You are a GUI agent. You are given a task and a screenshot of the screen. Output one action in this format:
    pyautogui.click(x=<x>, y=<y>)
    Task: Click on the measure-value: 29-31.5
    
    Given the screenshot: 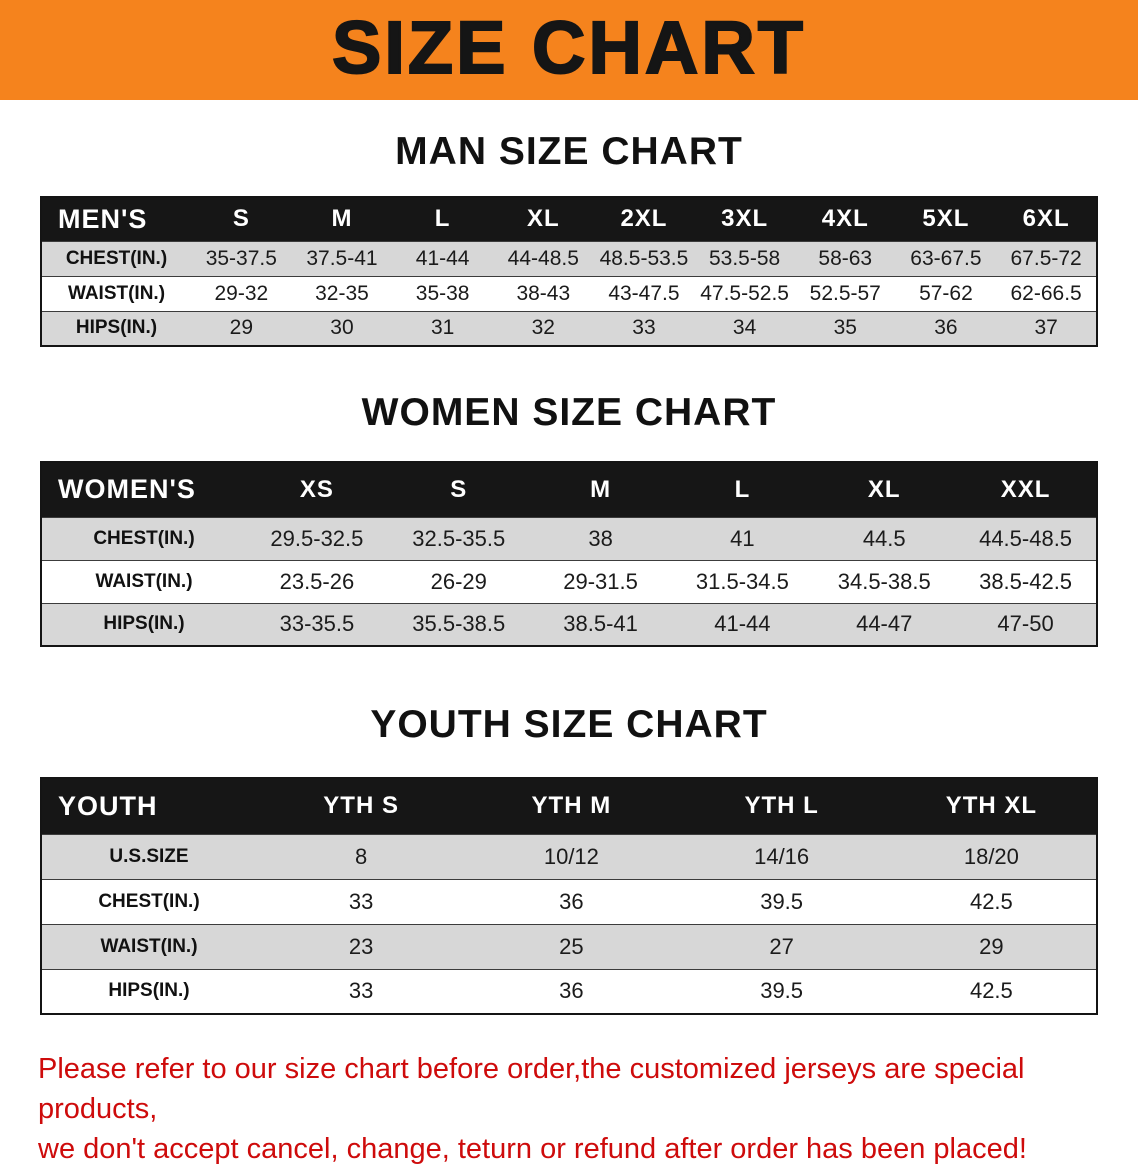 What is the action you would take?
    pyautogui.click(x=600, y=581)
    